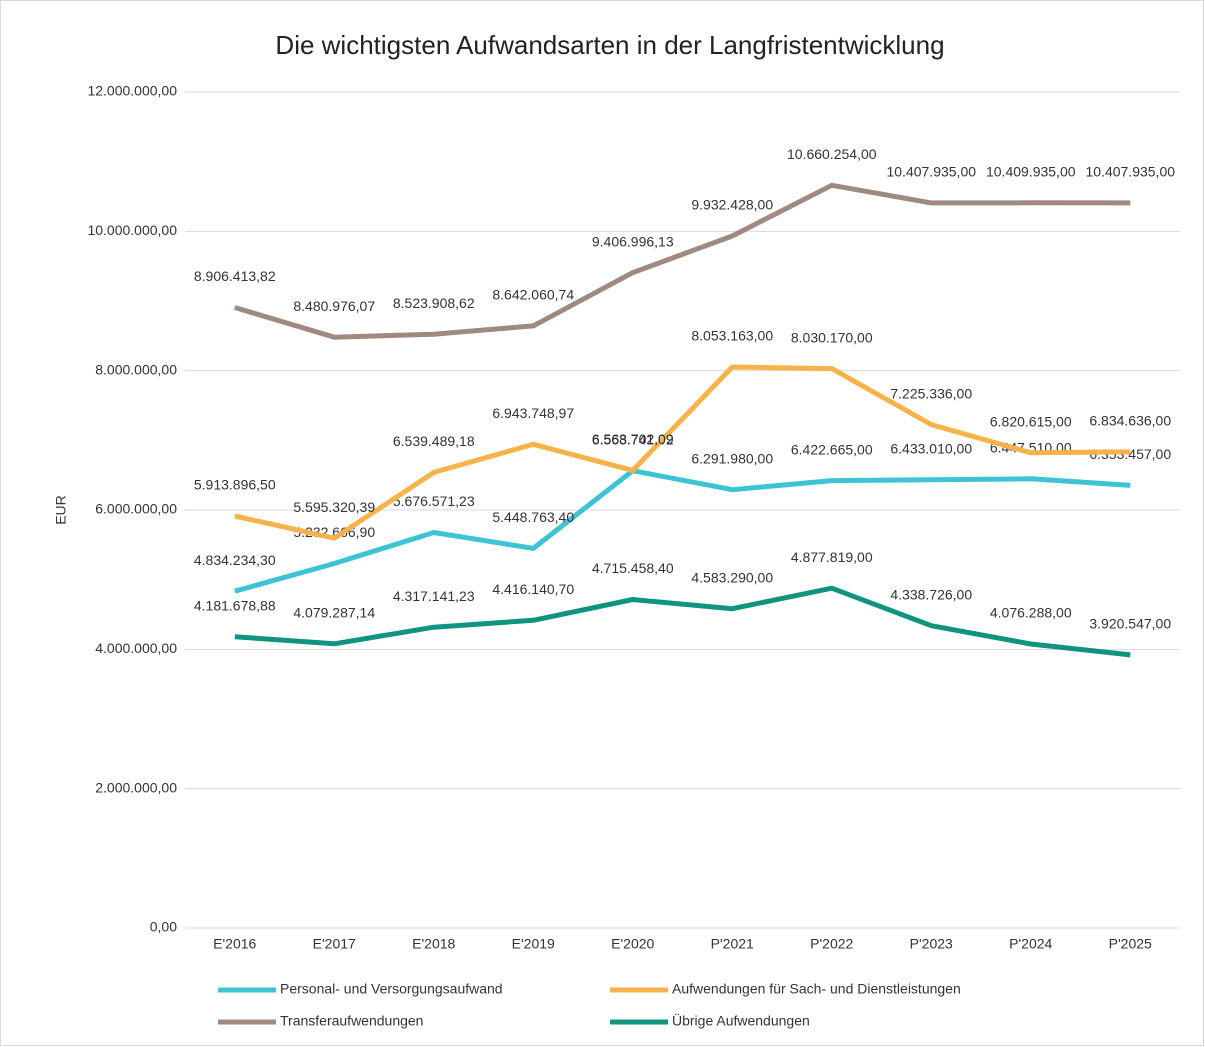 The width and height of the screenshot is (1205, 1047). Describe the element at coordinates (61, 510) in the screenshot. I see `y-axis-label: EUR` at that location.